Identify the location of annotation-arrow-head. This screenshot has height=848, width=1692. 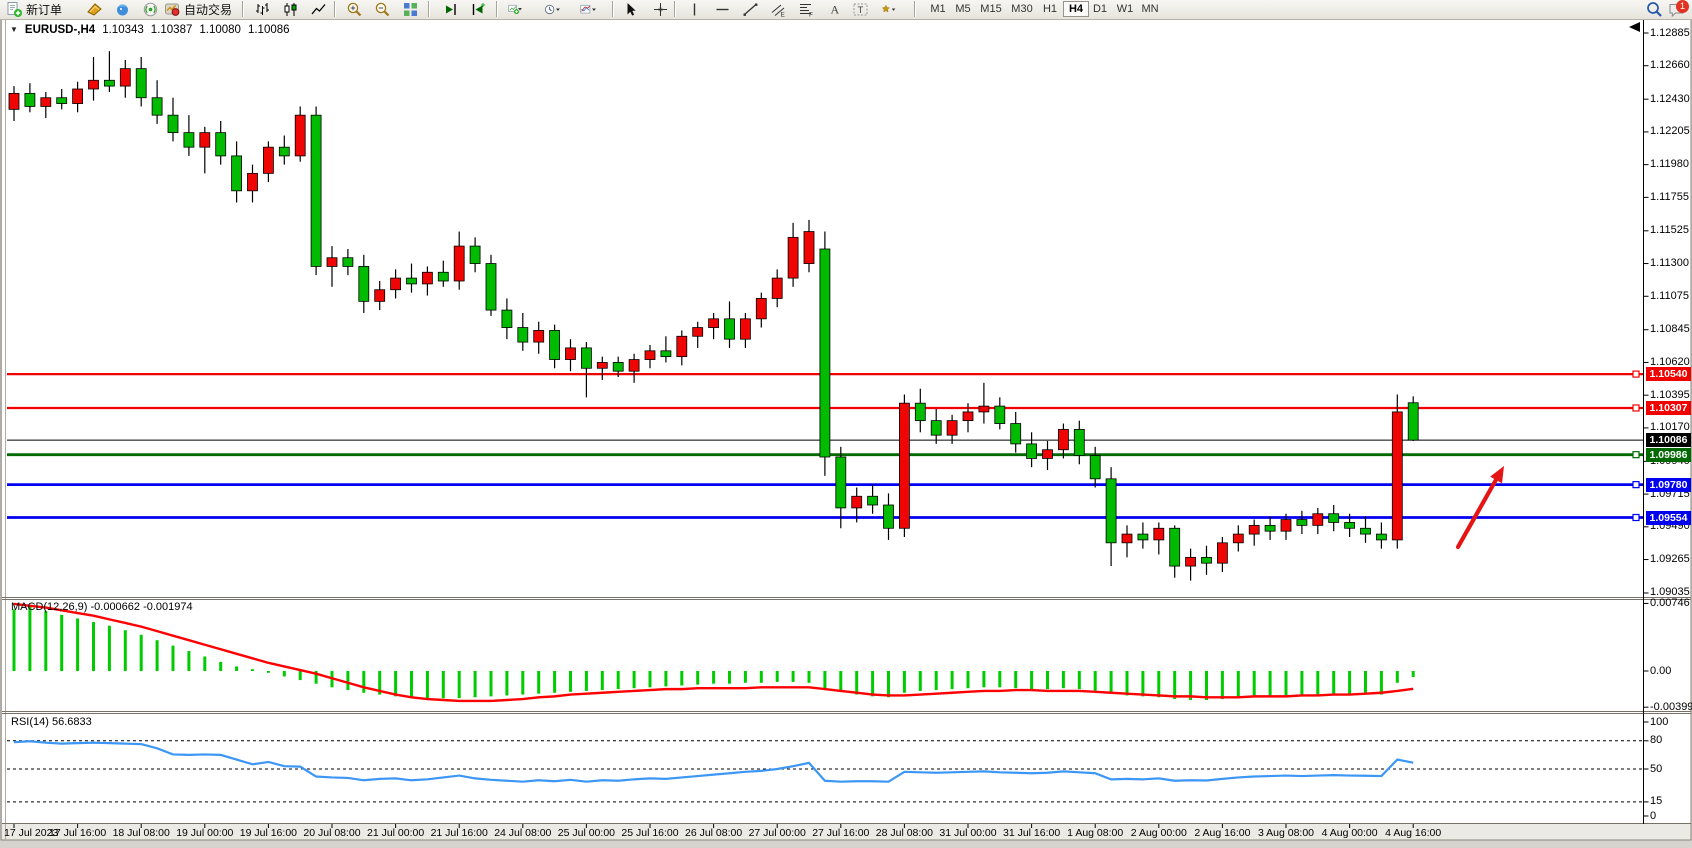
(1497, 475).